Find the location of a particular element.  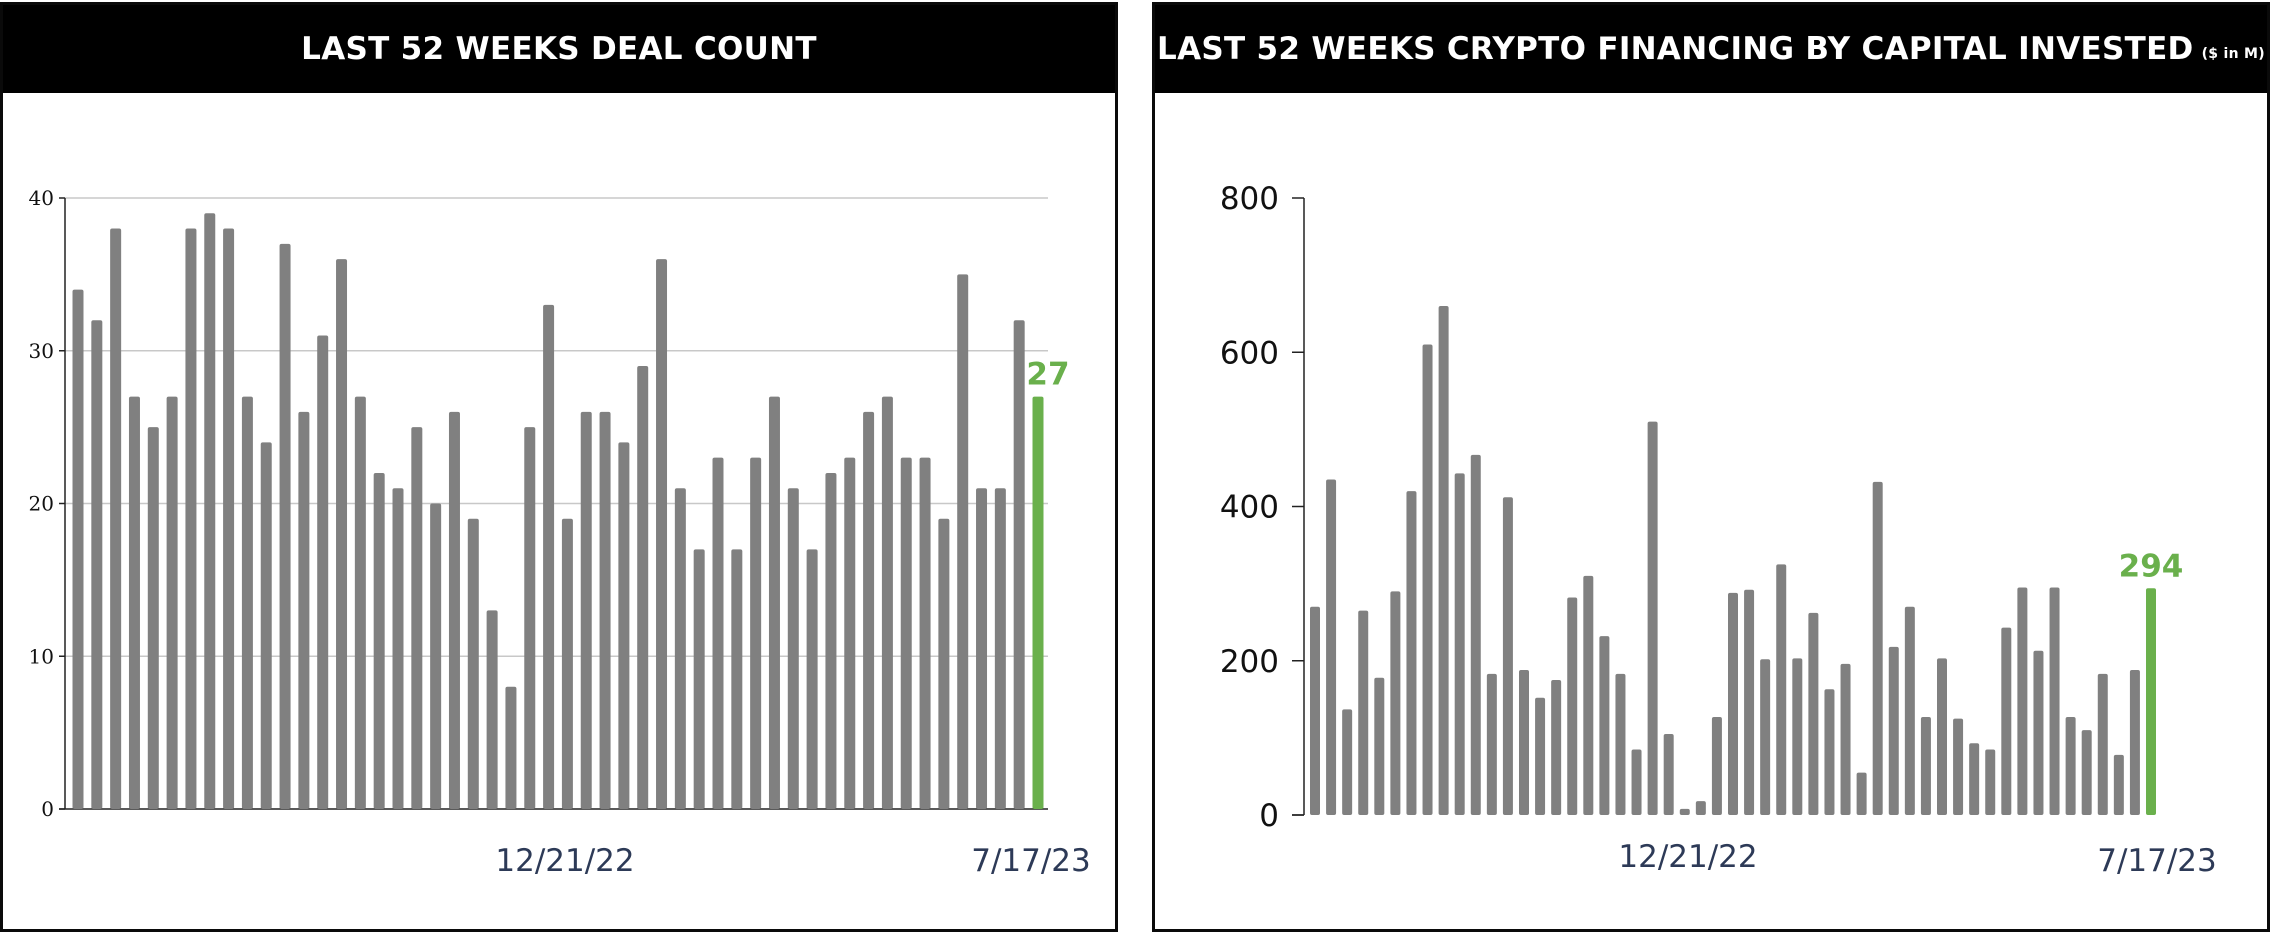

capital-invested-unit: ($ in M) is located at coordinates (2233, 54).